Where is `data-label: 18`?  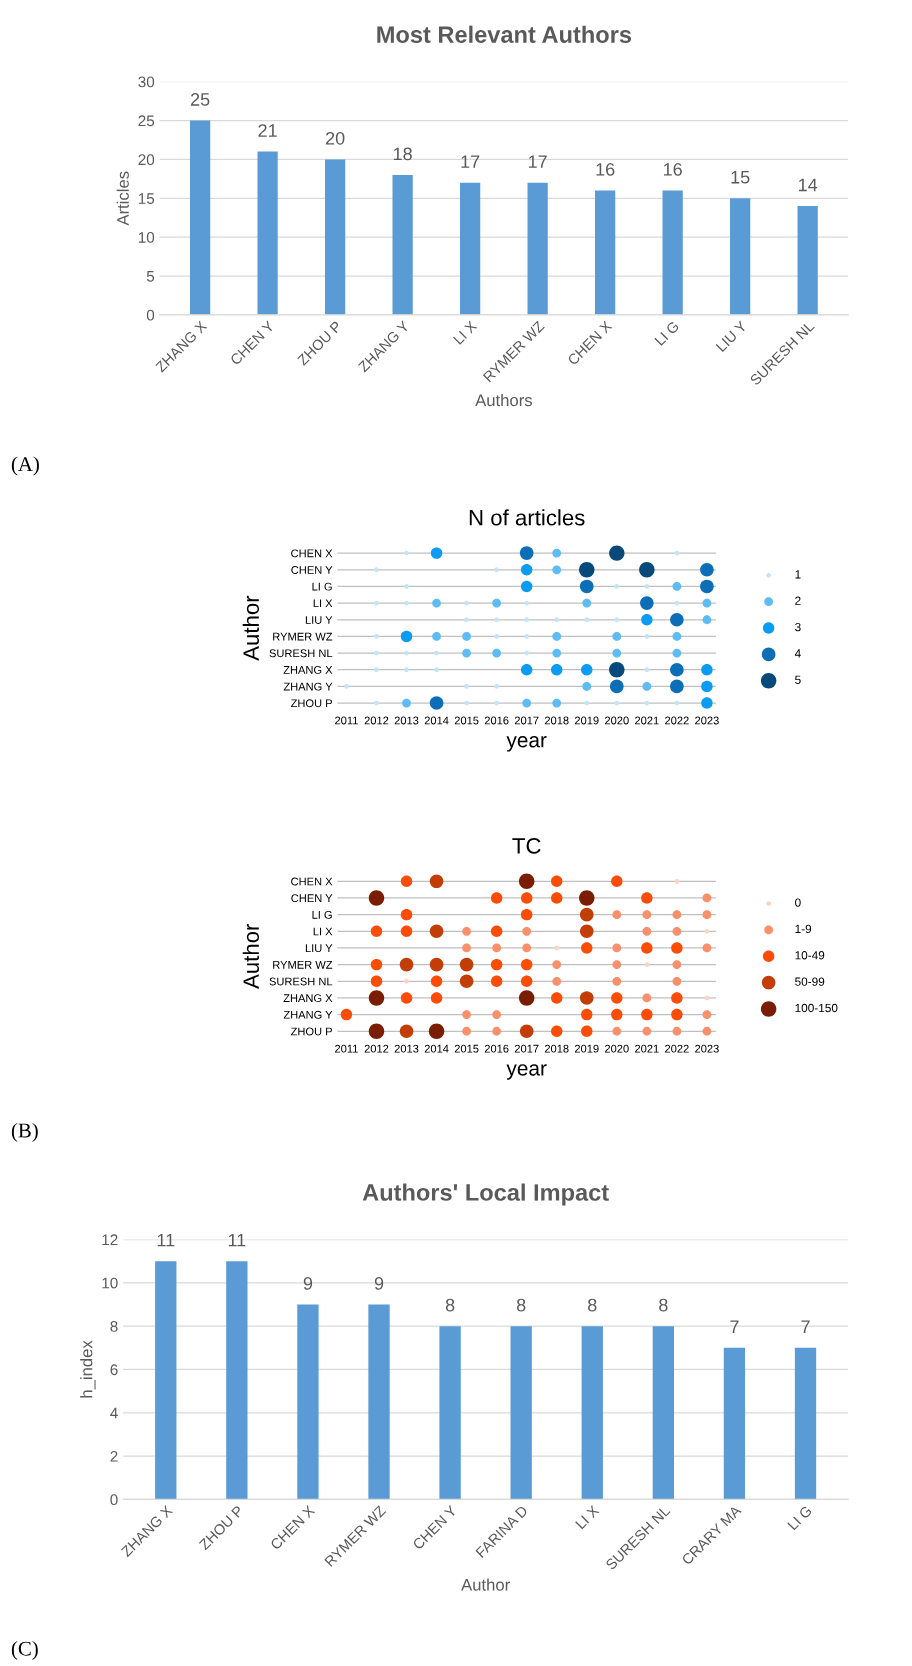
data-label: 18 is located at coordinates (402, 154).